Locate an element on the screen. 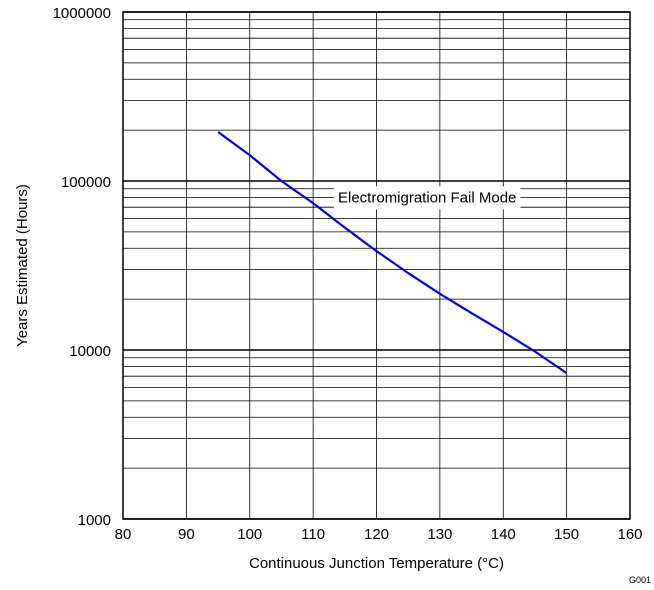 The width and height of the screenshot is (654, 590). annotation-layer: Electromigration Fail Mode is located at coordinates (427, 198).